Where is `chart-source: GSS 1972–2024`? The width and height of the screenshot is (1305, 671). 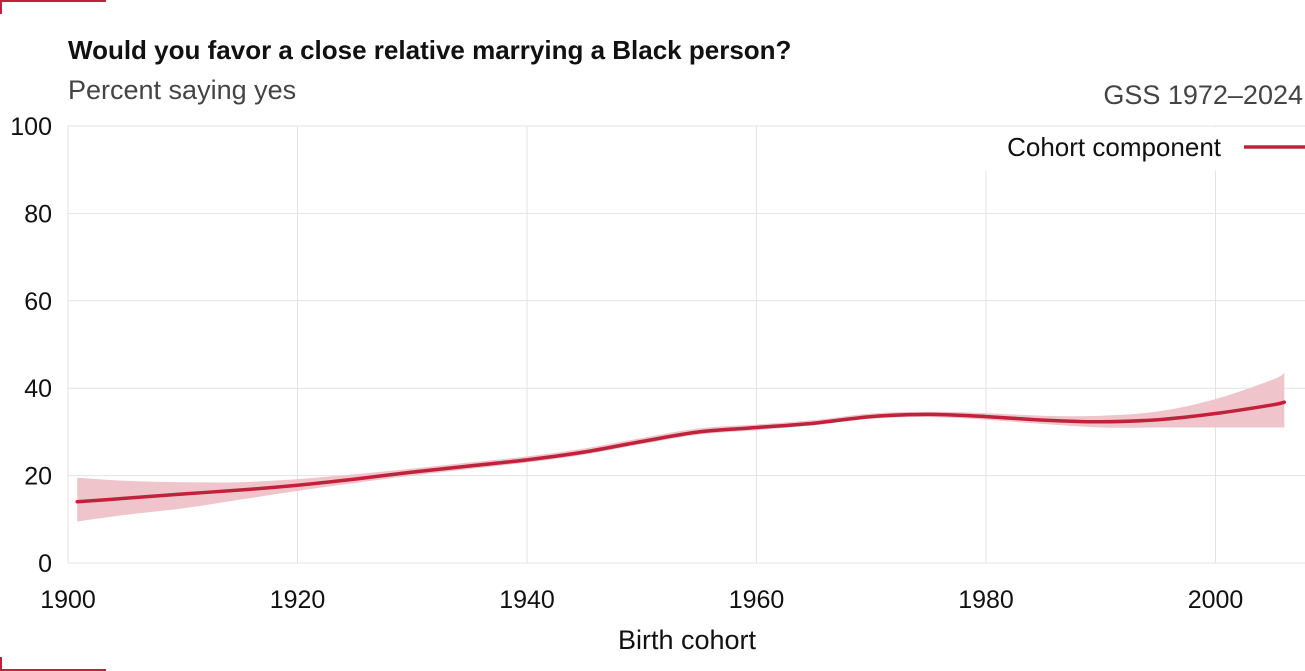 chart-source: GSS 1972–2024 is located at coordinates (1203, 95).